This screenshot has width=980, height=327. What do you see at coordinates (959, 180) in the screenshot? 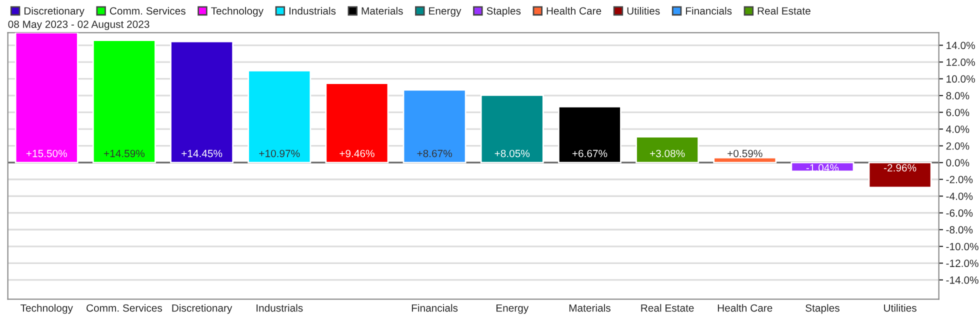
I see `y-tick-label: -2.0%` at bounding box center [959, 180].